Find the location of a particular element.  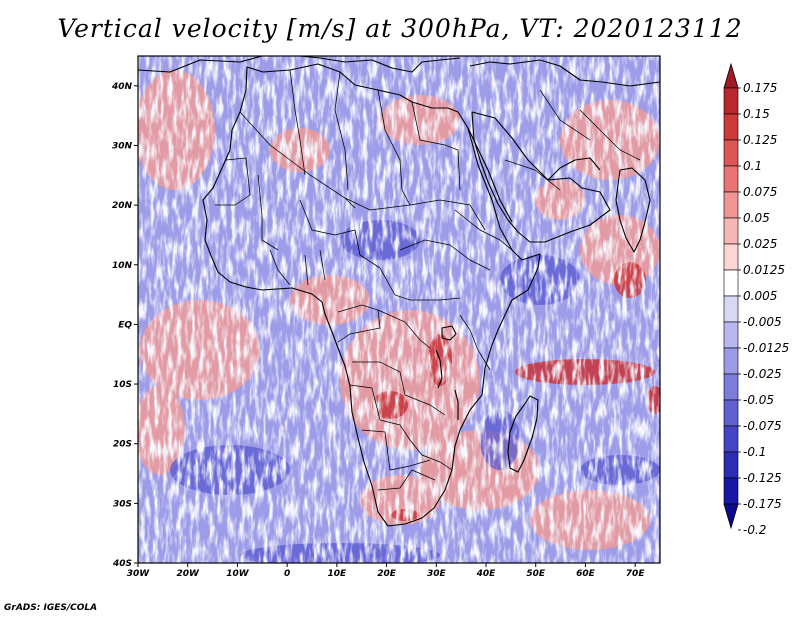

colorbar-label: -0.0125 is located at coordinates (766, 348).